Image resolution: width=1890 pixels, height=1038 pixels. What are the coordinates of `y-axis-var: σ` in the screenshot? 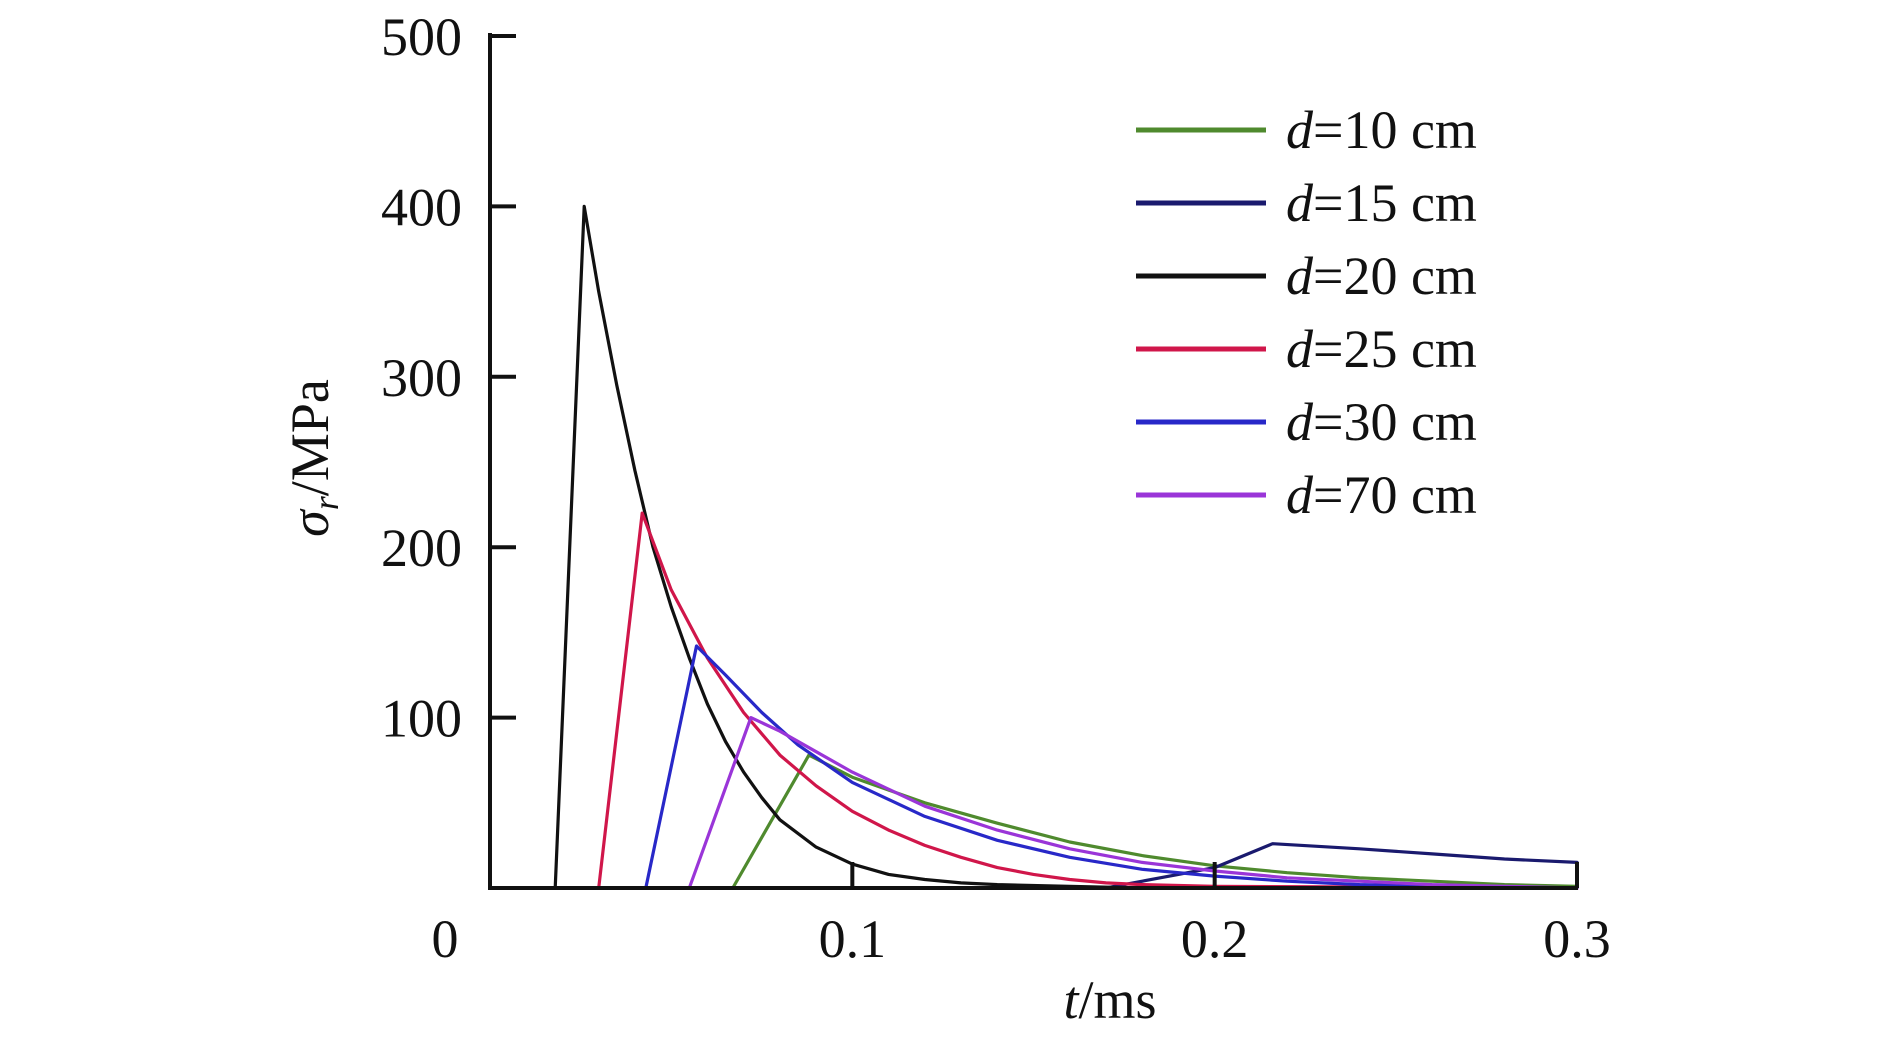 It's located at (310, 522).